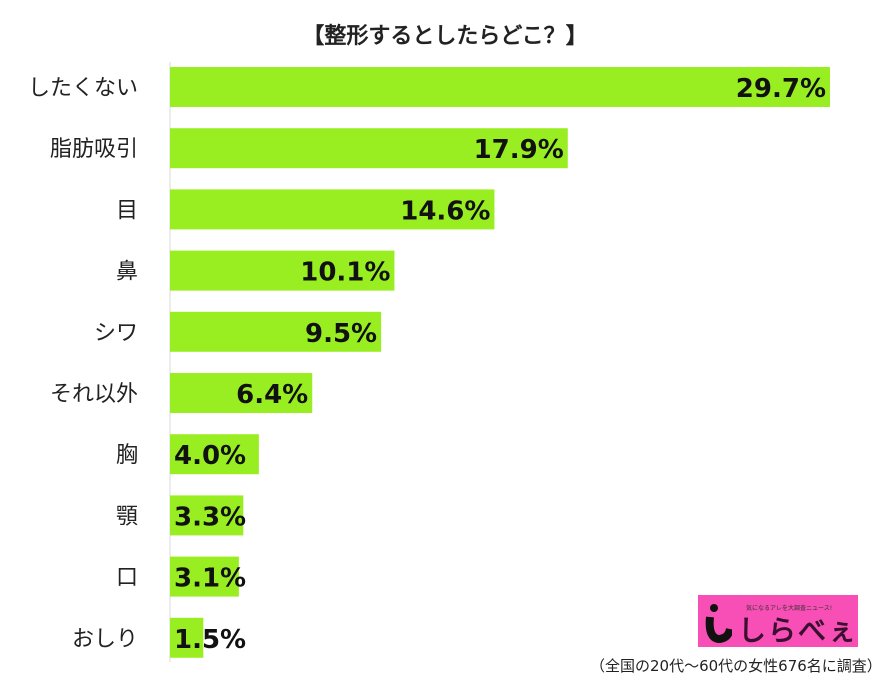  I want to click on category-label: 目, so click(127, 210).